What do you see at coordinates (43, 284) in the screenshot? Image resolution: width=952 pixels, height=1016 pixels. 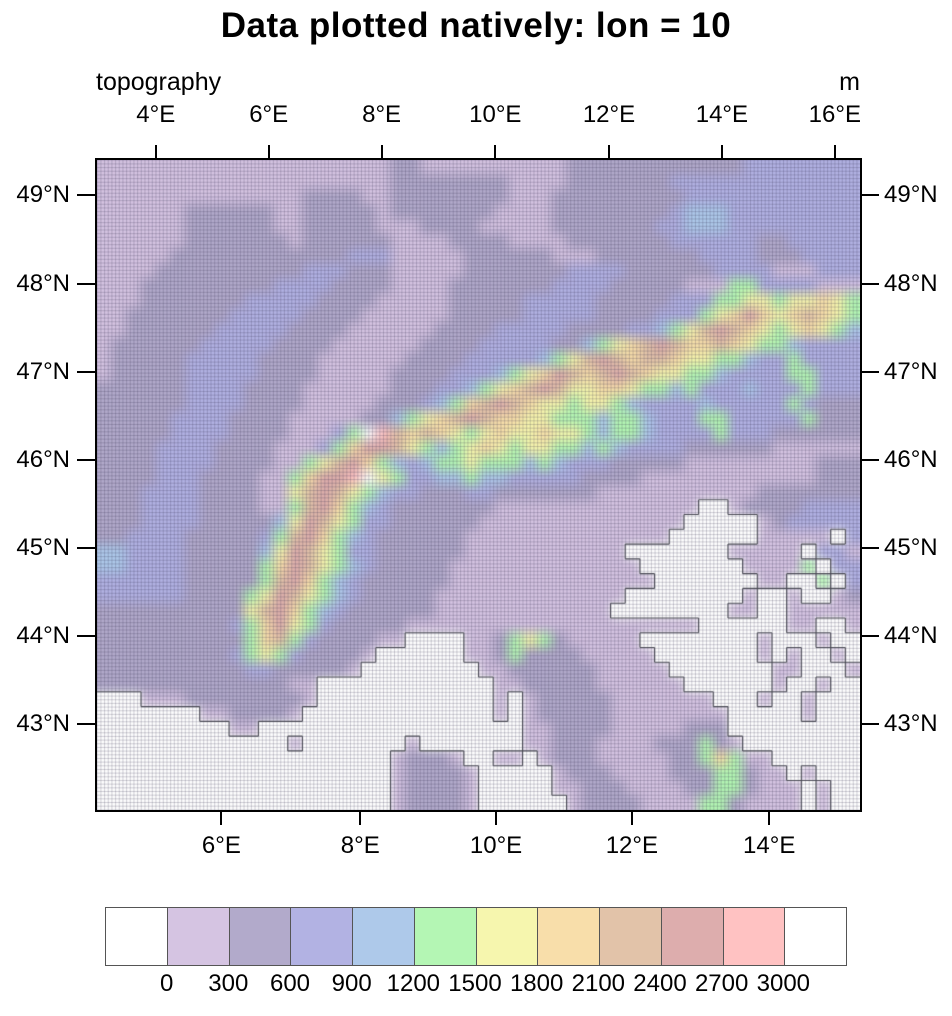 I see `left-axis-tick-label: 48°N` at bounding box center [43, 284].